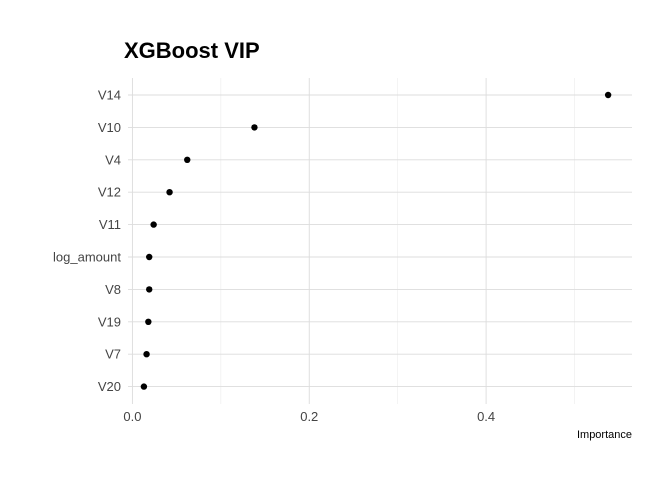  I want to click on y-tick-label: V19, so click(109, 321).